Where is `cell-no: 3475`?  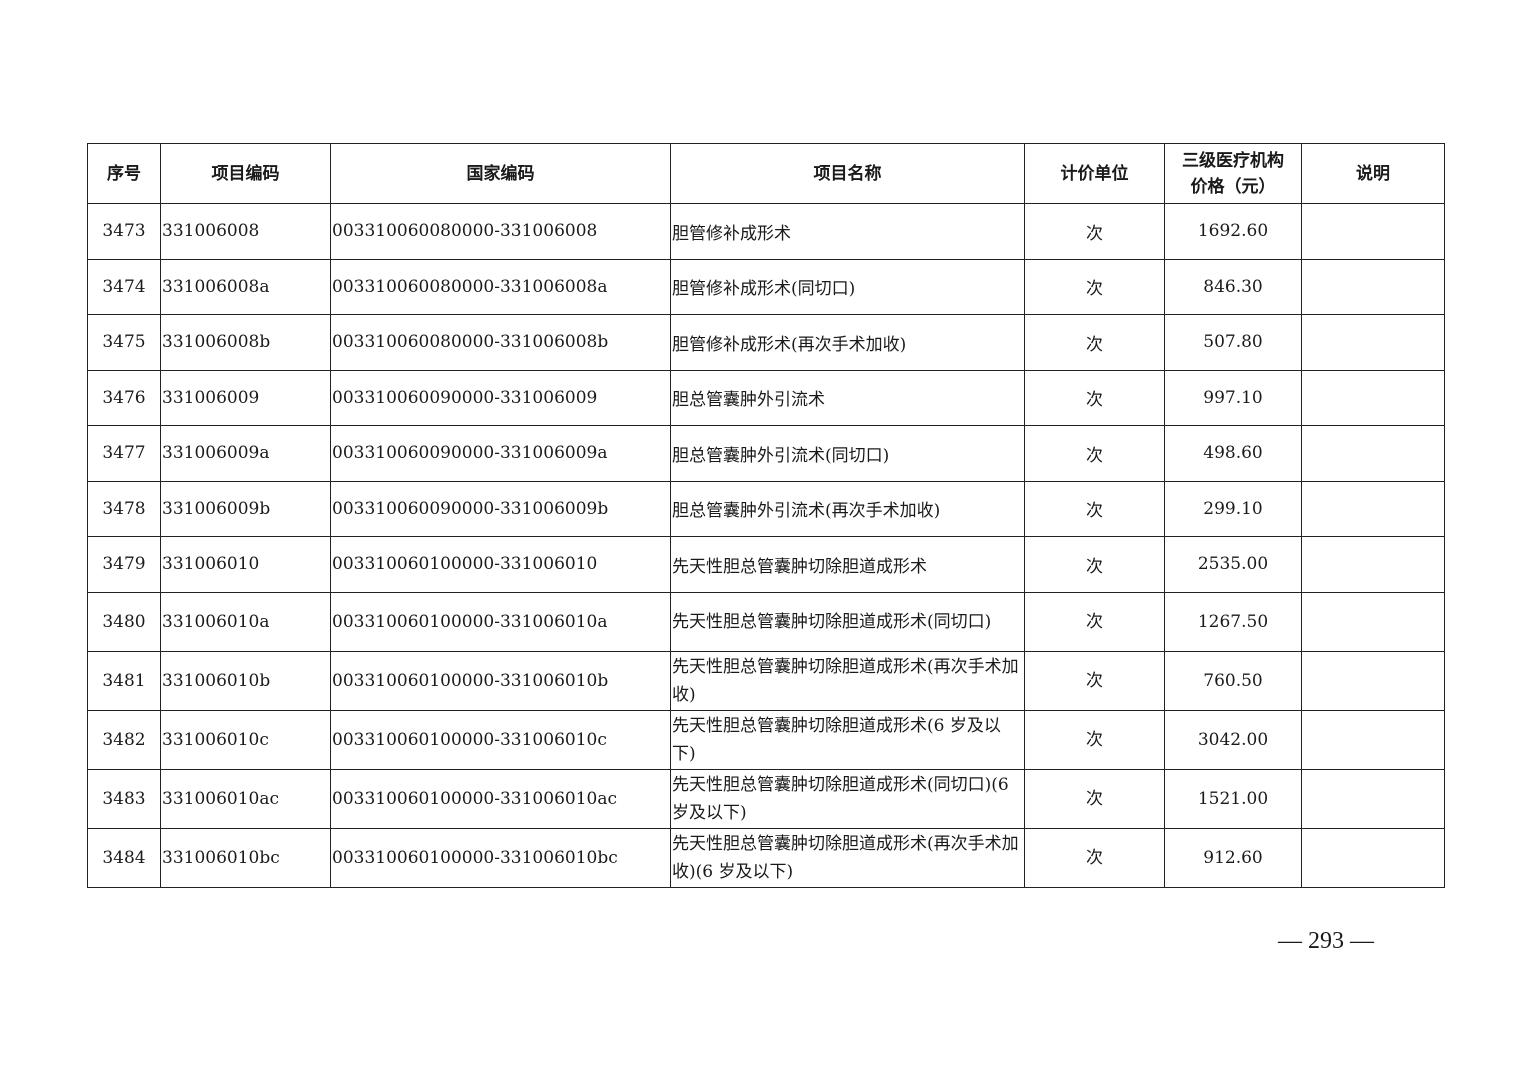 cell-no: 3475 is located at coordinates (124, 342).